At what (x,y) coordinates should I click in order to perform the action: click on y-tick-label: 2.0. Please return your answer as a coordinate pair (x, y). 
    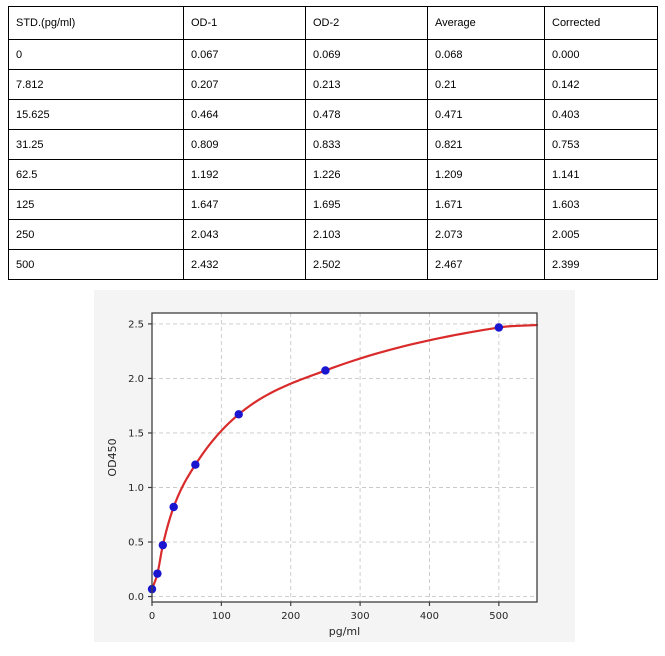
    Looking at the image, I should click on (136, 379).